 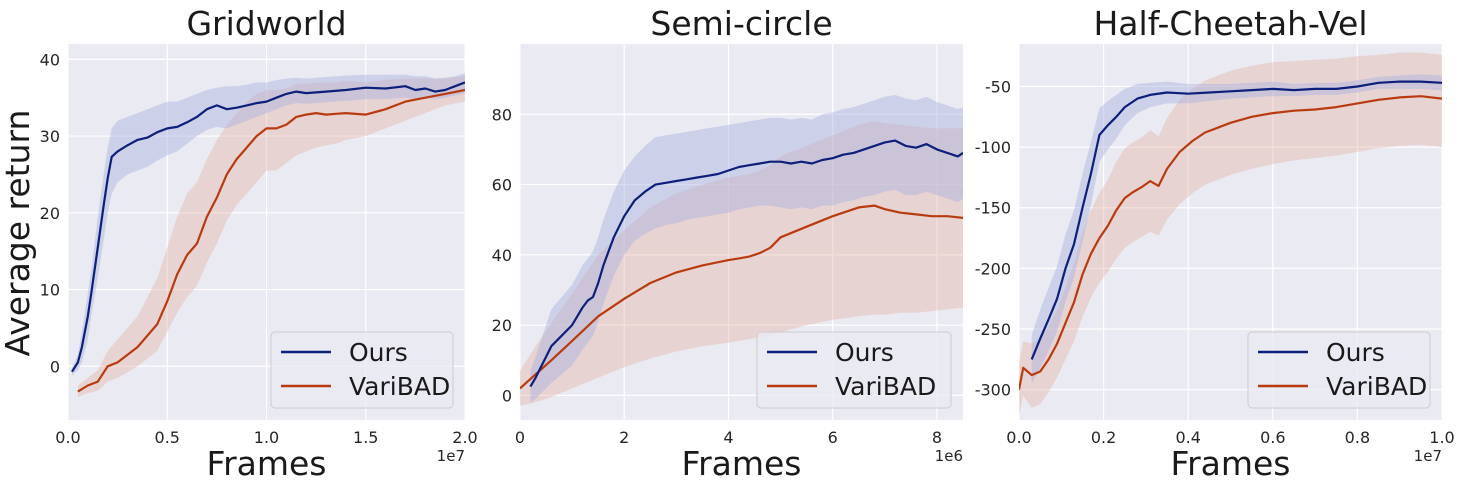 What do you see at coordinates (993, 268) in the screenshot?
I see `y-tick-label: -200` at bounding box center [993, 268].